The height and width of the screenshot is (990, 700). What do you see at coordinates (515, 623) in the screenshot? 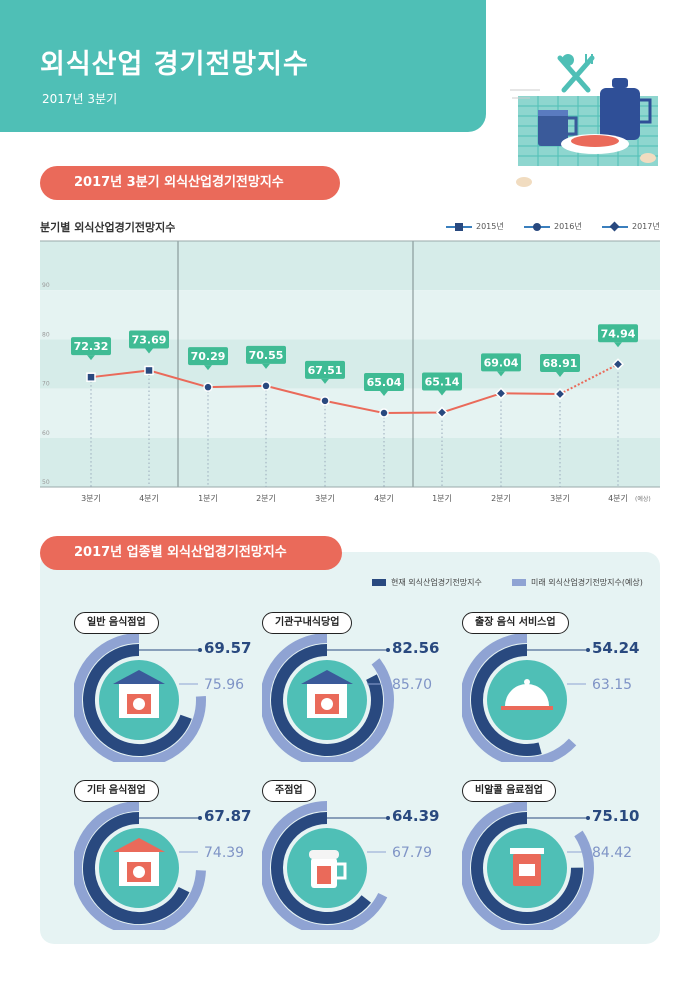
I see `sector-label: 출장 음식 서비스업` at bounding box center [515, 623].